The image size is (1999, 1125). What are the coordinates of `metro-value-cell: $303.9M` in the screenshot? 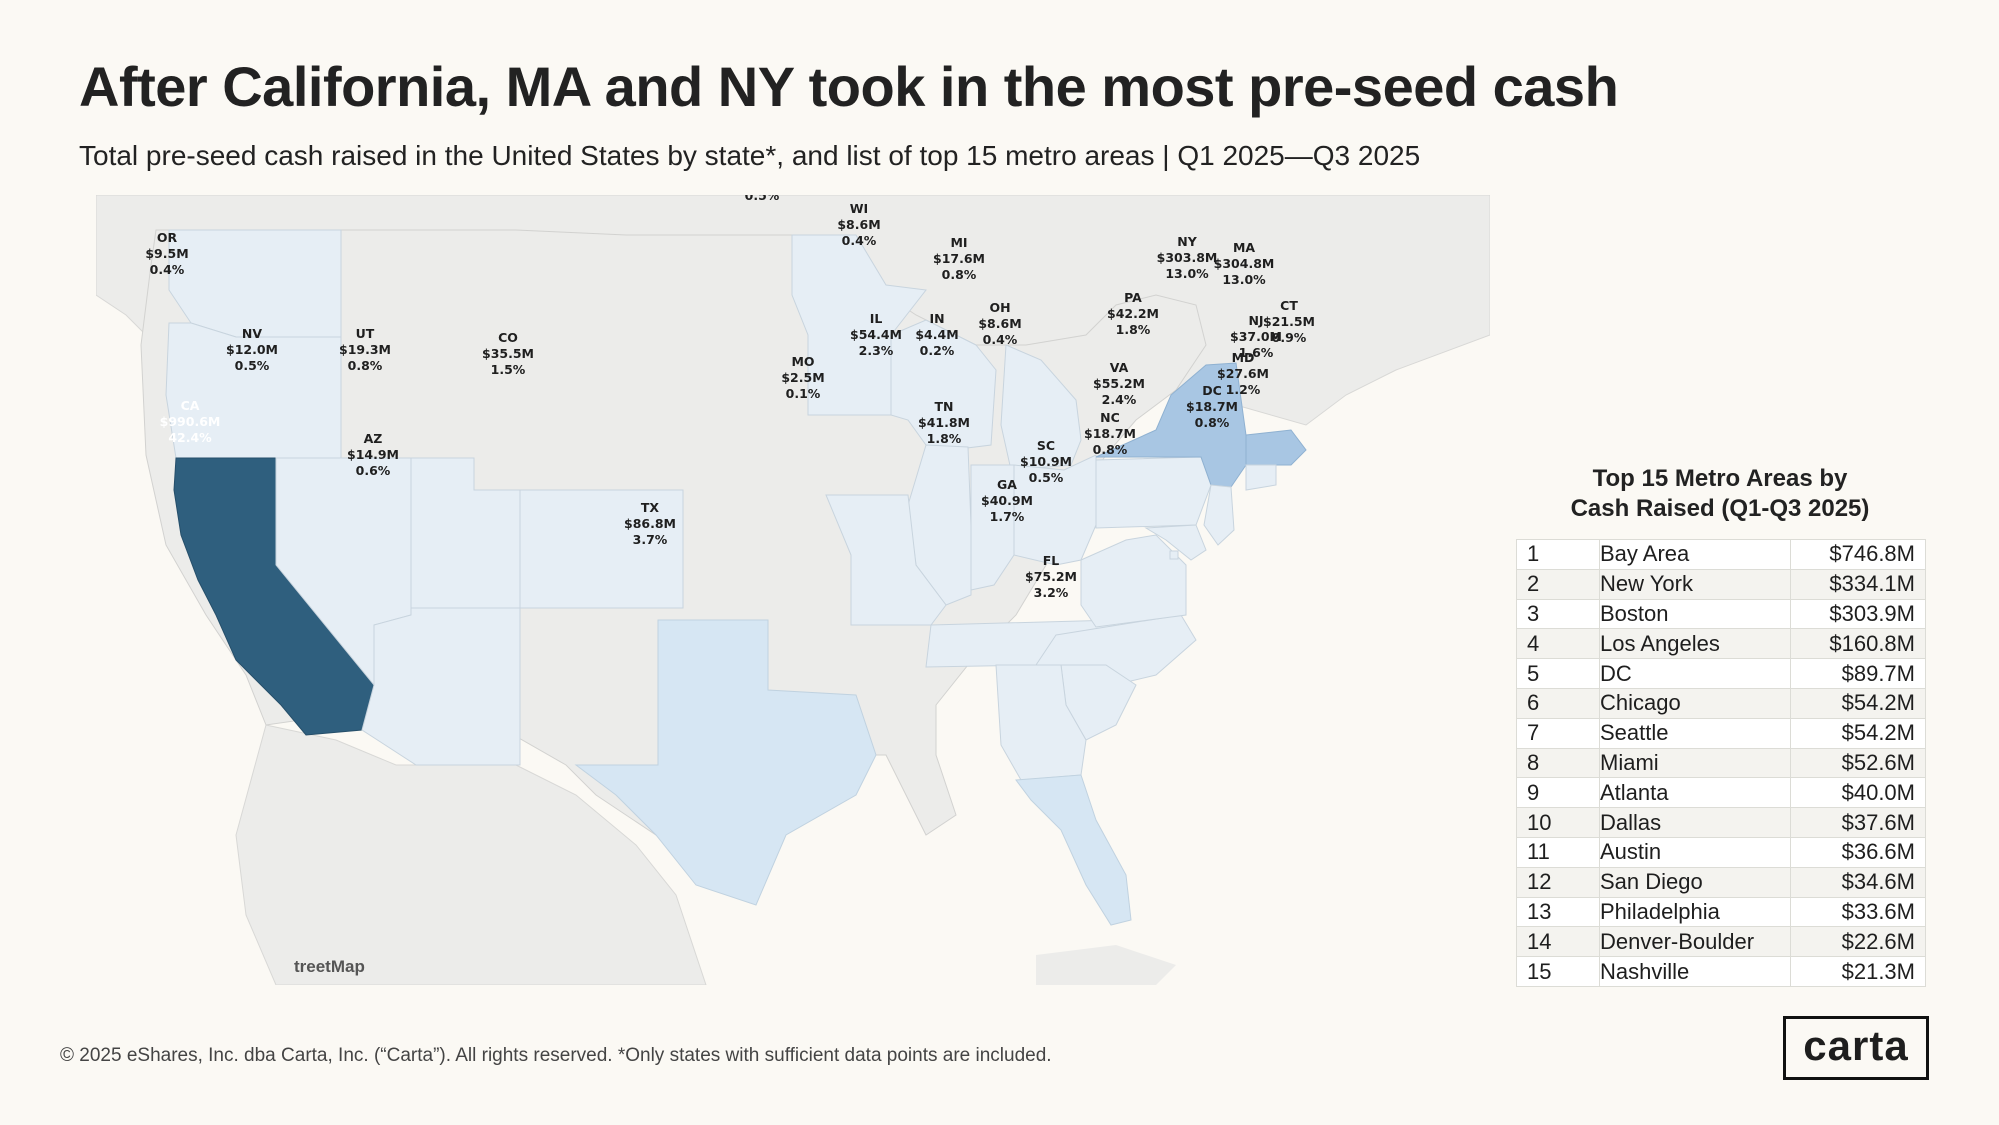 It's located at (1858, 614).